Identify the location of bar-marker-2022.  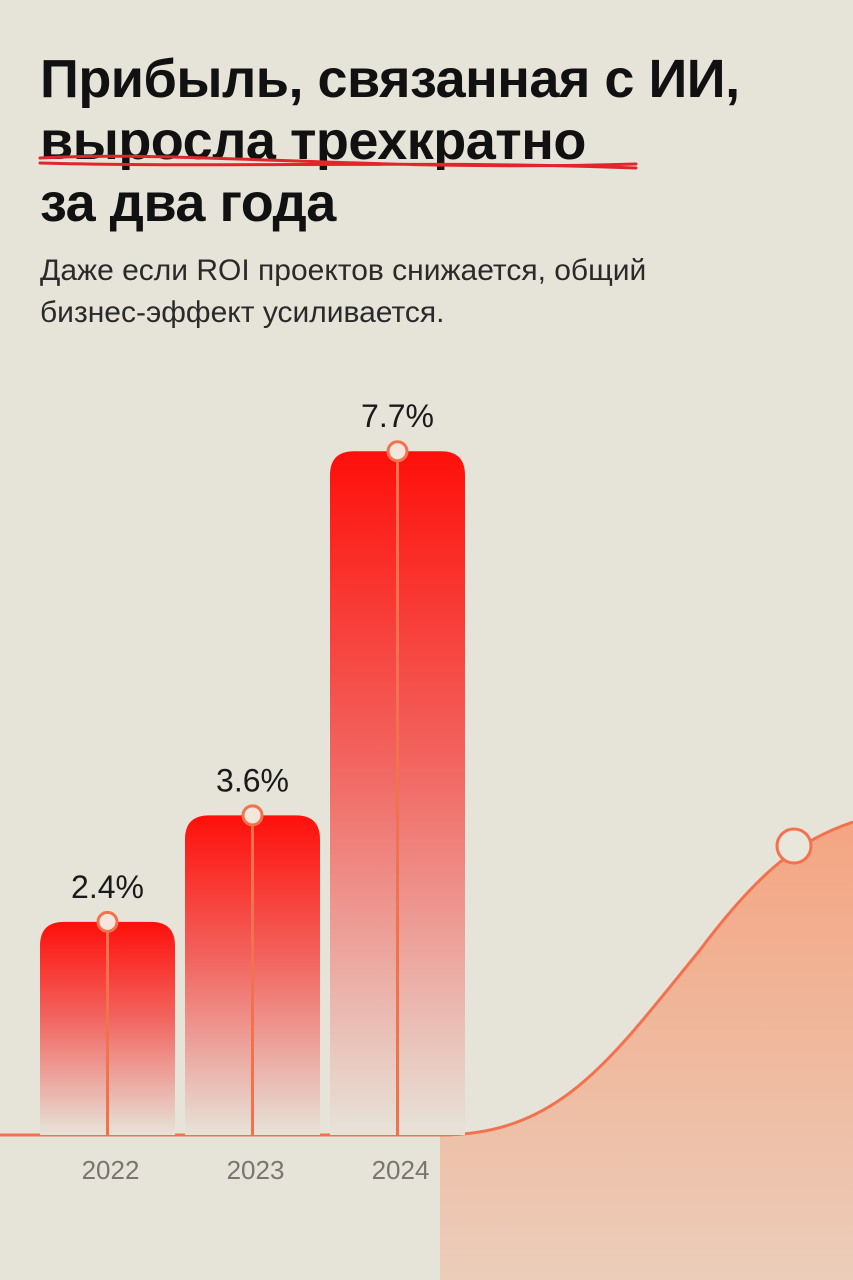
(107, 921).